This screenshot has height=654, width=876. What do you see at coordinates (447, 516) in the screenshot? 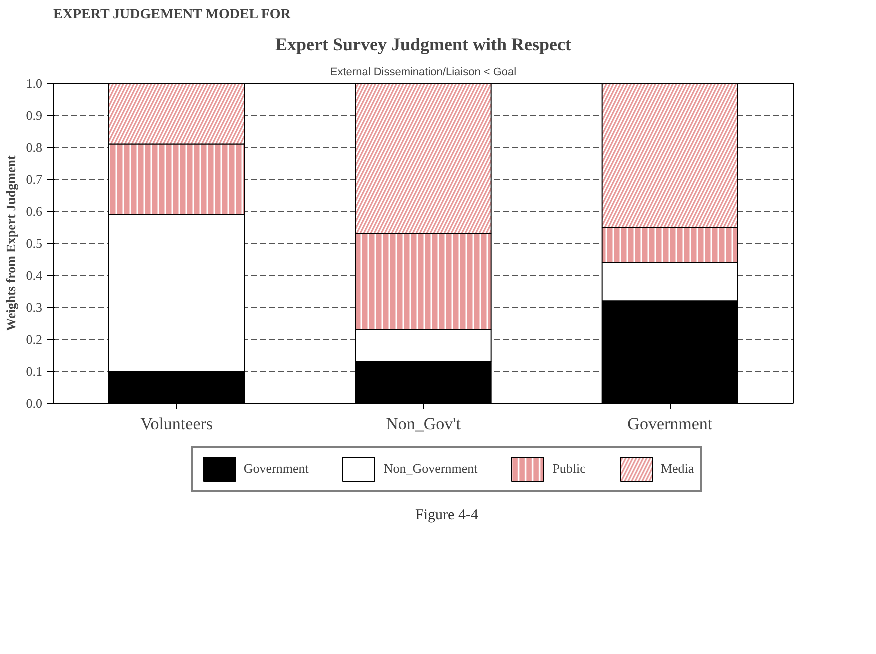
I see `caption: Figure 4-4` at bounding box center [447, 516].